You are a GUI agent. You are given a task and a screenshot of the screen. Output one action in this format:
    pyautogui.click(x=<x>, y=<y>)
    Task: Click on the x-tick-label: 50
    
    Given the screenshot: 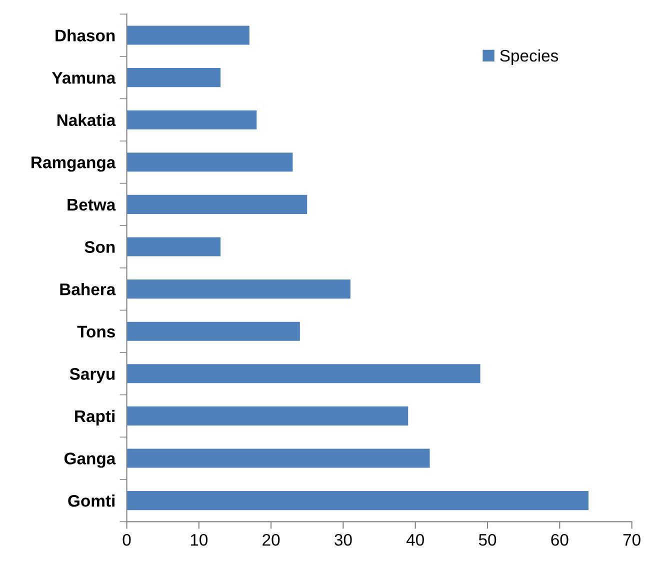 What is the action you would take?
    pyautogui.click(x=487, y=540)
    